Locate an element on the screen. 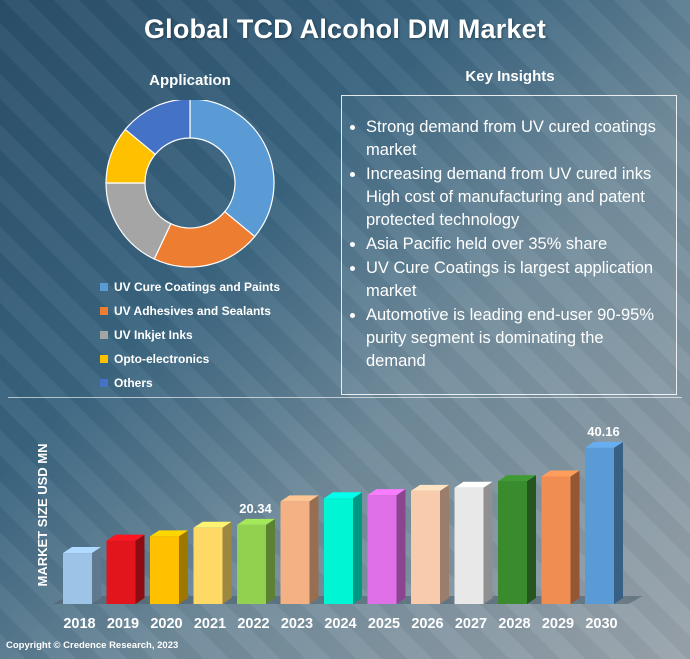 The height and width of the screenshot is (659, 690). x-tick-label: 2019 is located at coordinates (123, 624).